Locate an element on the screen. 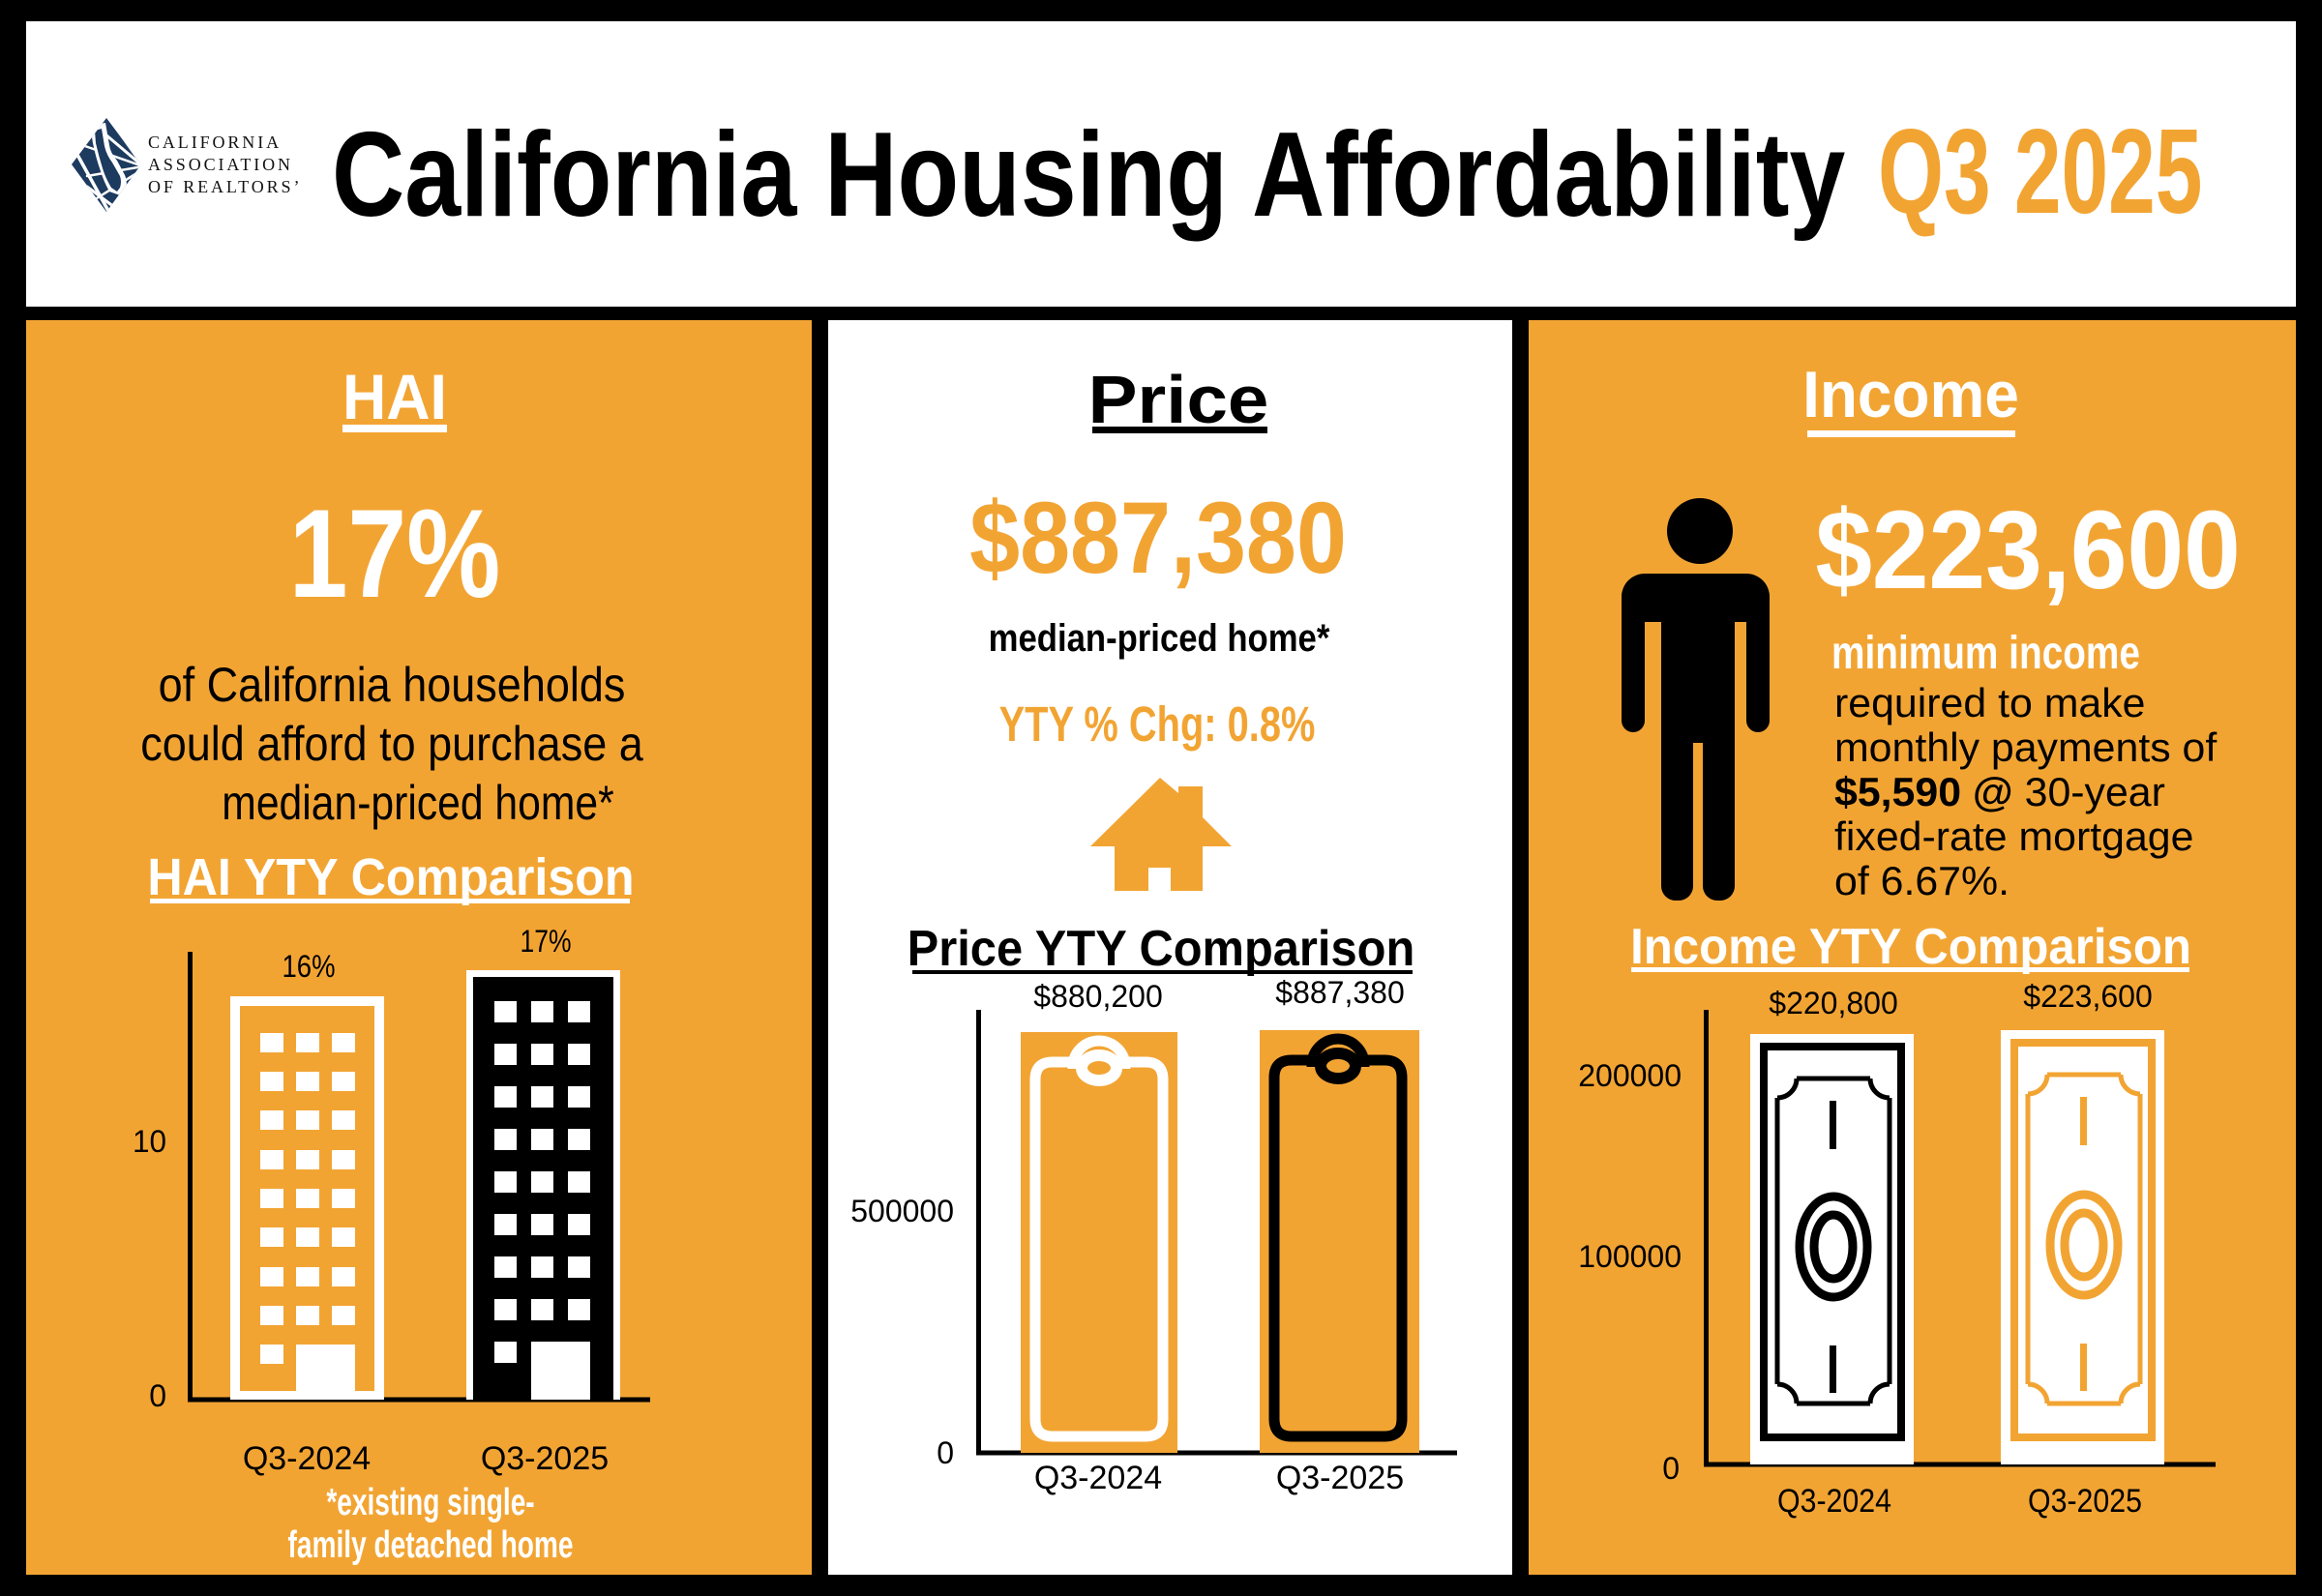  svg-text: 500000 is located at coordinates (902, 1211).